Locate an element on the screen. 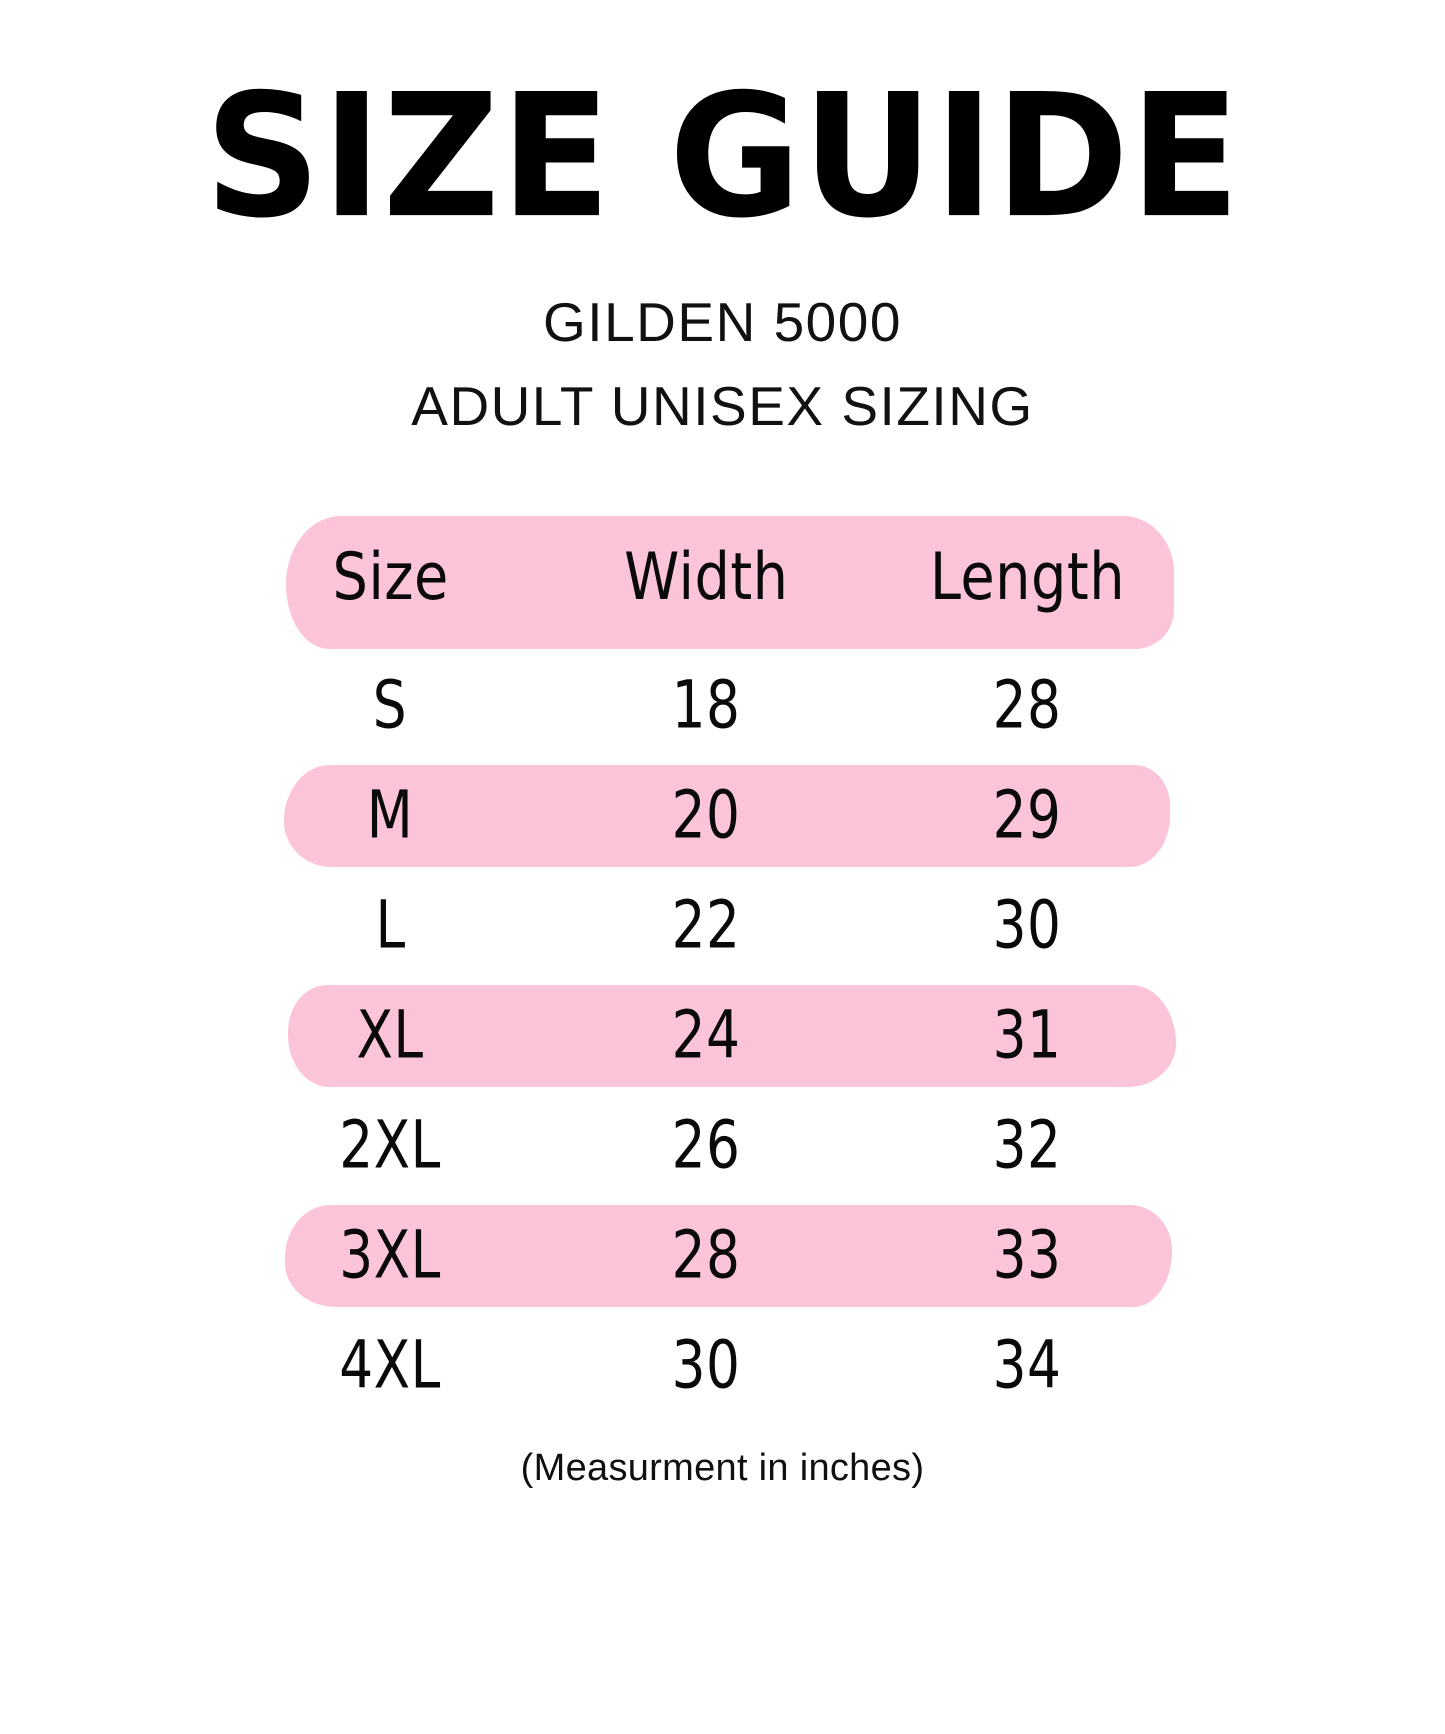  table-row: M 20 29 is located at coordinates (726, 814).